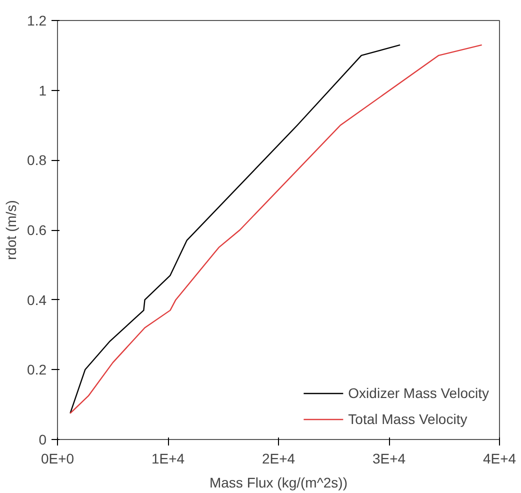 This screenshot has height=493, width=521. Describe the element at coordinates (42, 440) in the screenshot. I see `y-tick-label: 0` at that location.